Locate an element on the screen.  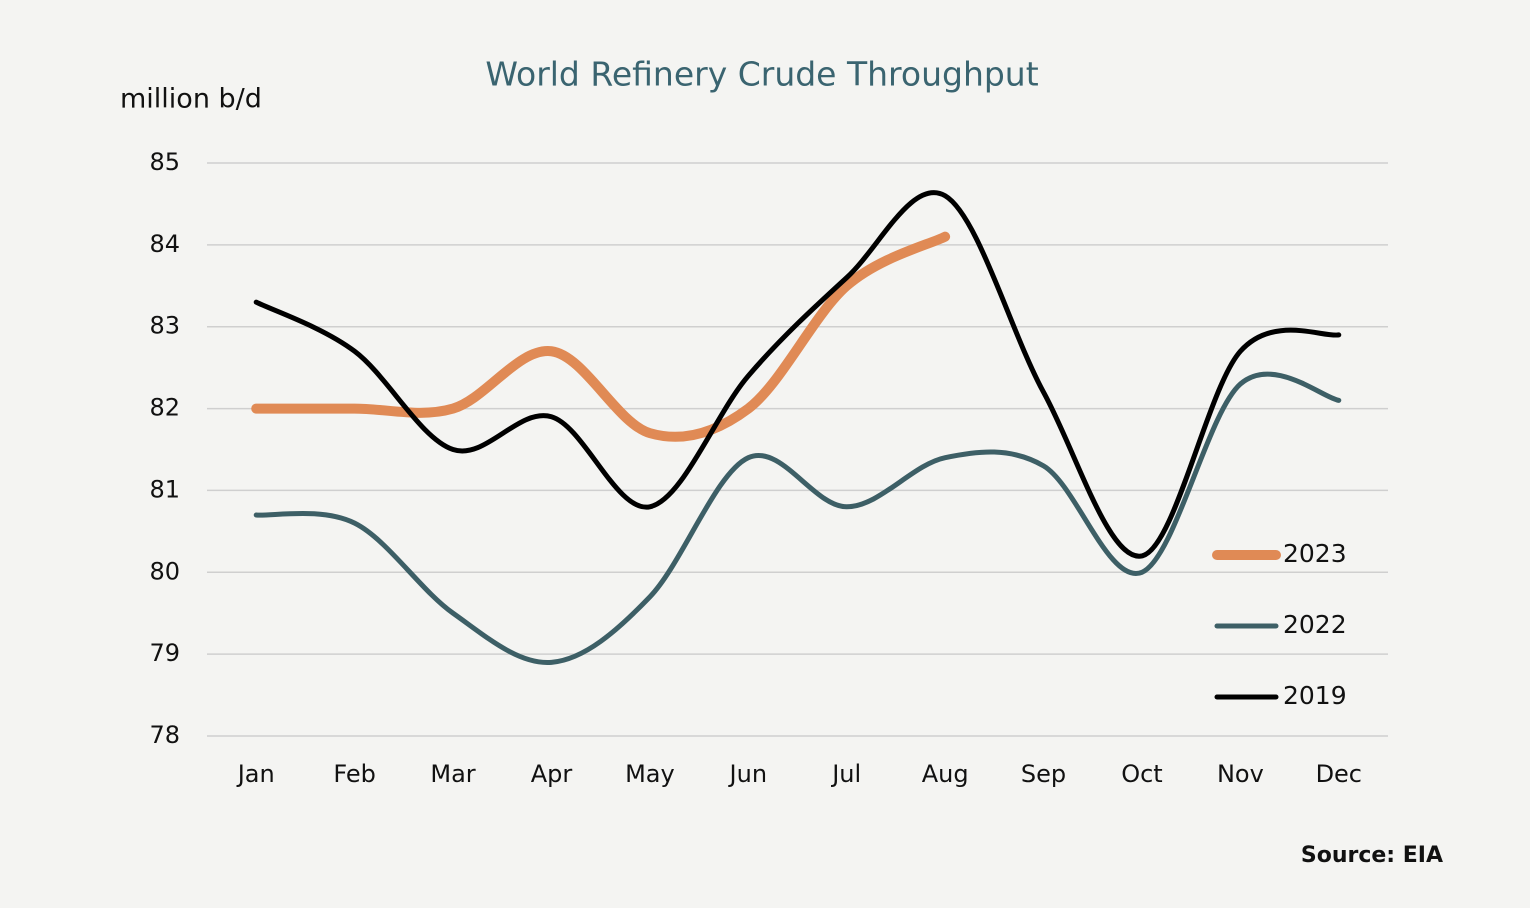
legend-label: 2022 is located at coordinates (1315, 624).